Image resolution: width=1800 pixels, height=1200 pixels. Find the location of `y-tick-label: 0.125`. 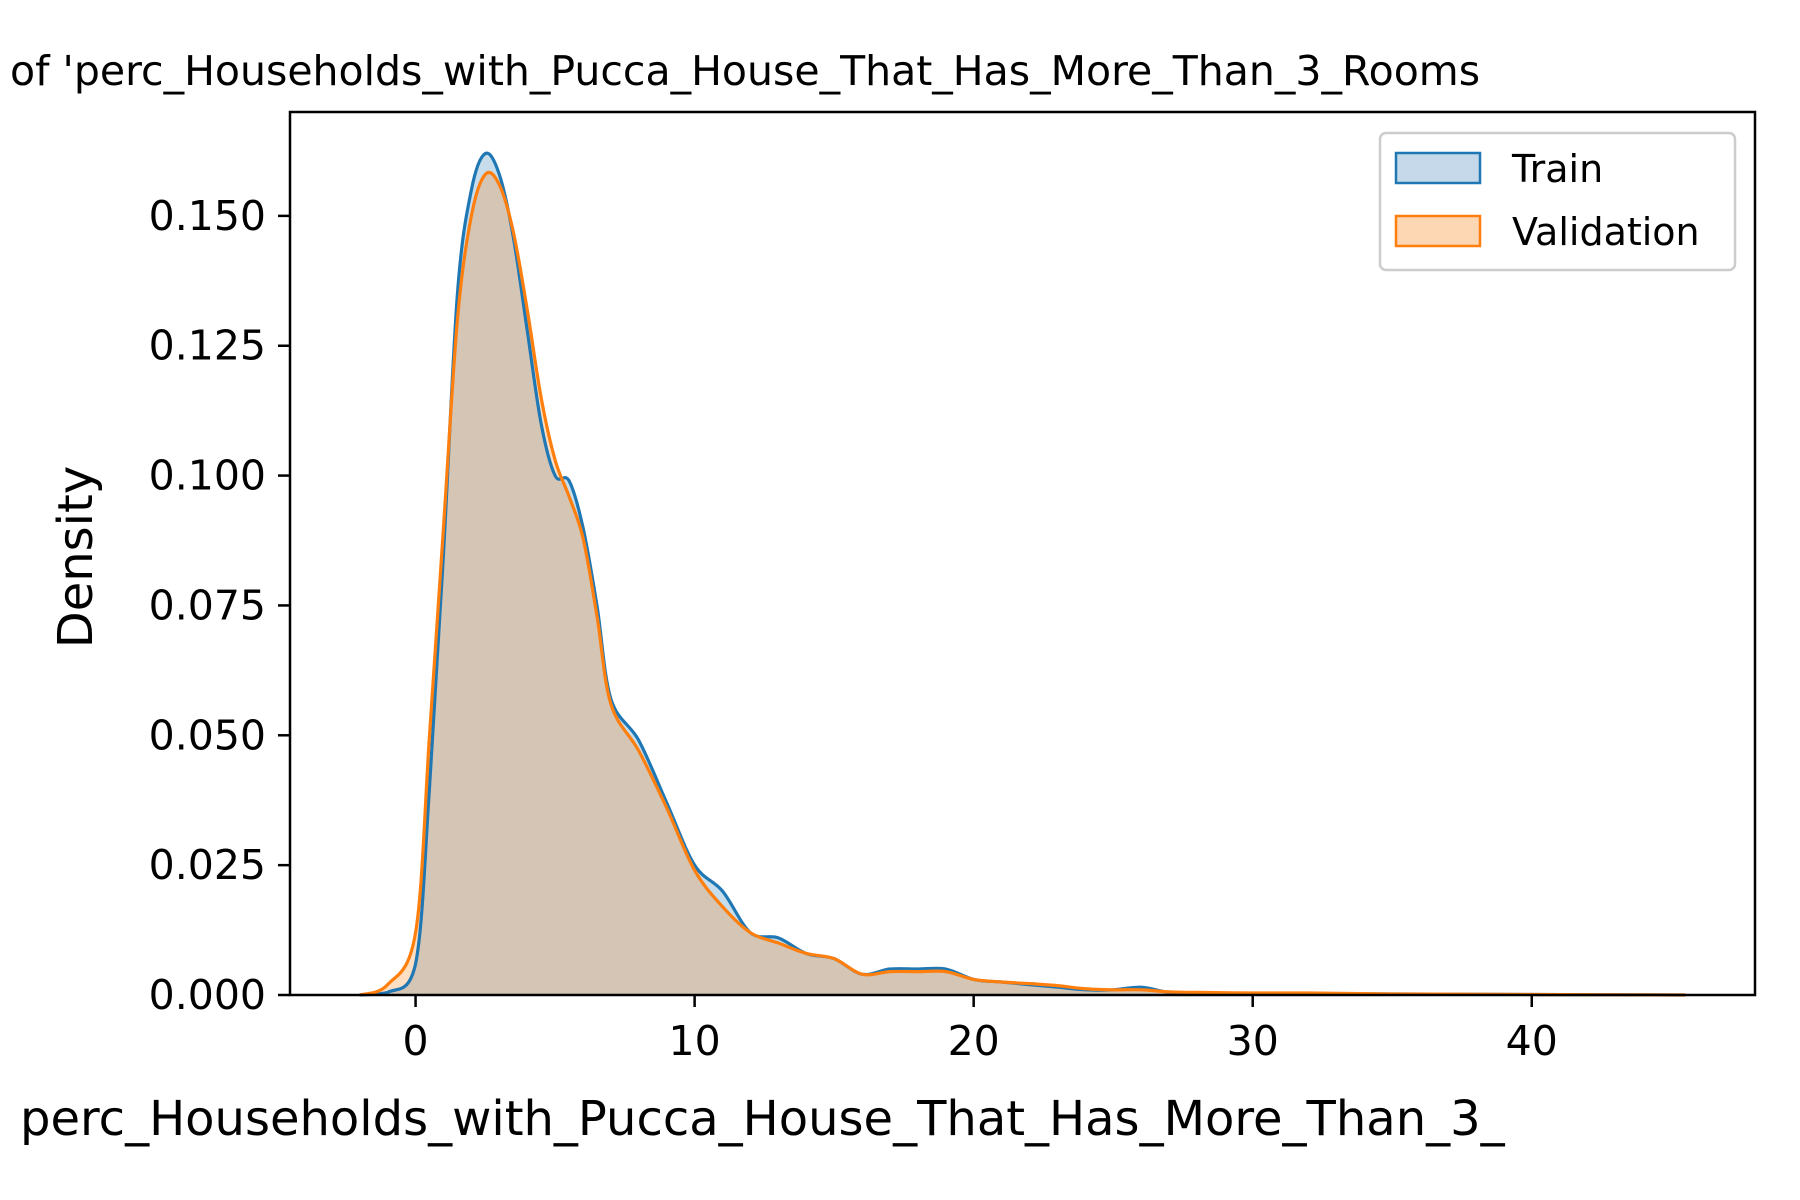

y-tick-label: 0.125 is located at coordinates (207, 346).